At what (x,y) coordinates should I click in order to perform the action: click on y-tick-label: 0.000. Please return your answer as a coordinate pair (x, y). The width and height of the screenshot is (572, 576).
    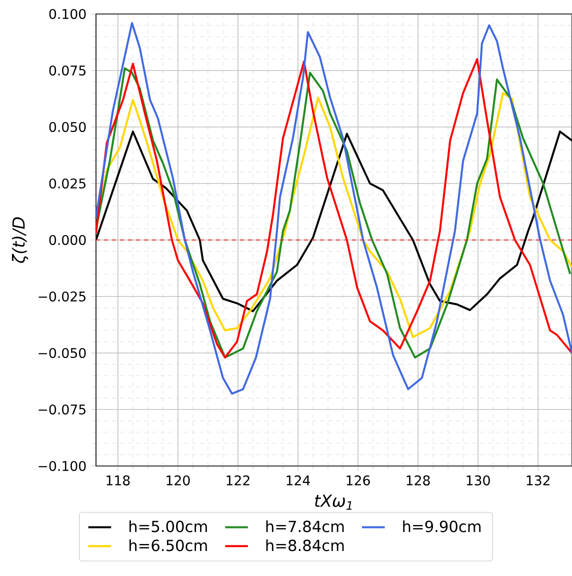
    Looking at the image, I should click on (67, 240).